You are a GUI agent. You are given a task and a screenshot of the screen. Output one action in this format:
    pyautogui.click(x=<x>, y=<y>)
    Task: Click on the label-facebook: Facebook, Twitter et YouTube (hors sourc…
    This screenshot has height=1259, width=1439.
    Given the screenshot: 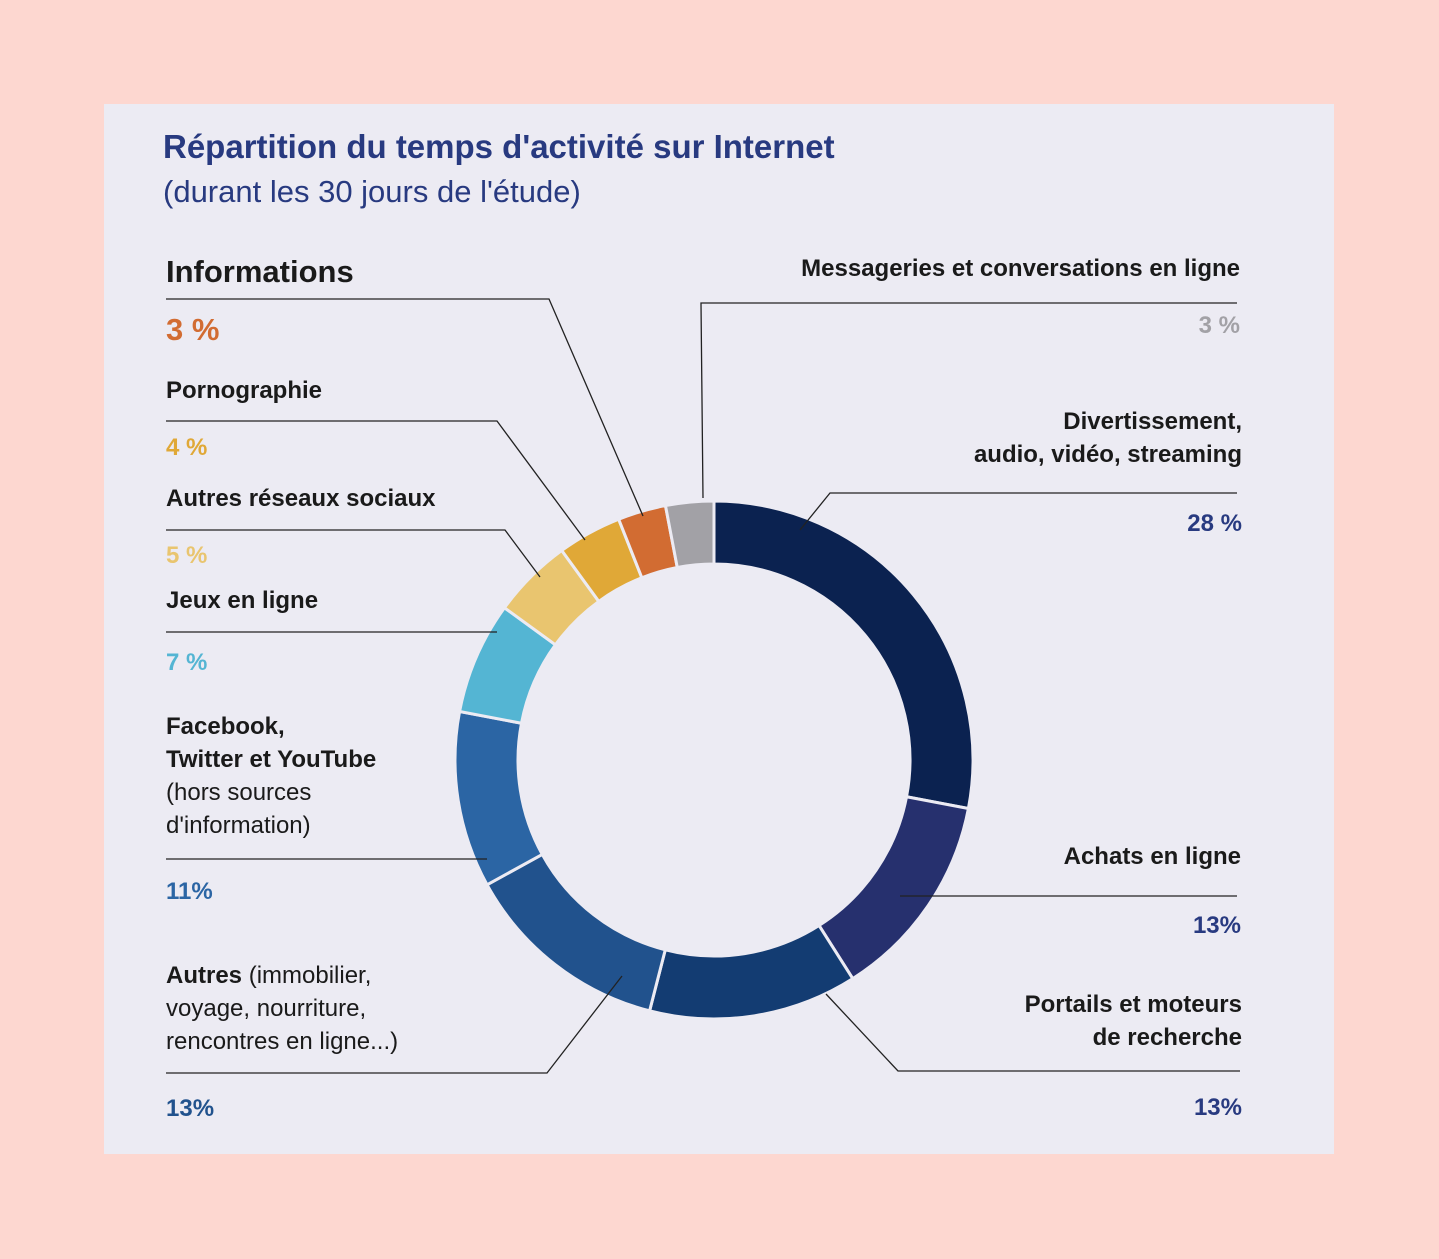 What is the action you would take?
    pyautogui.click(x=271, y=776)
    